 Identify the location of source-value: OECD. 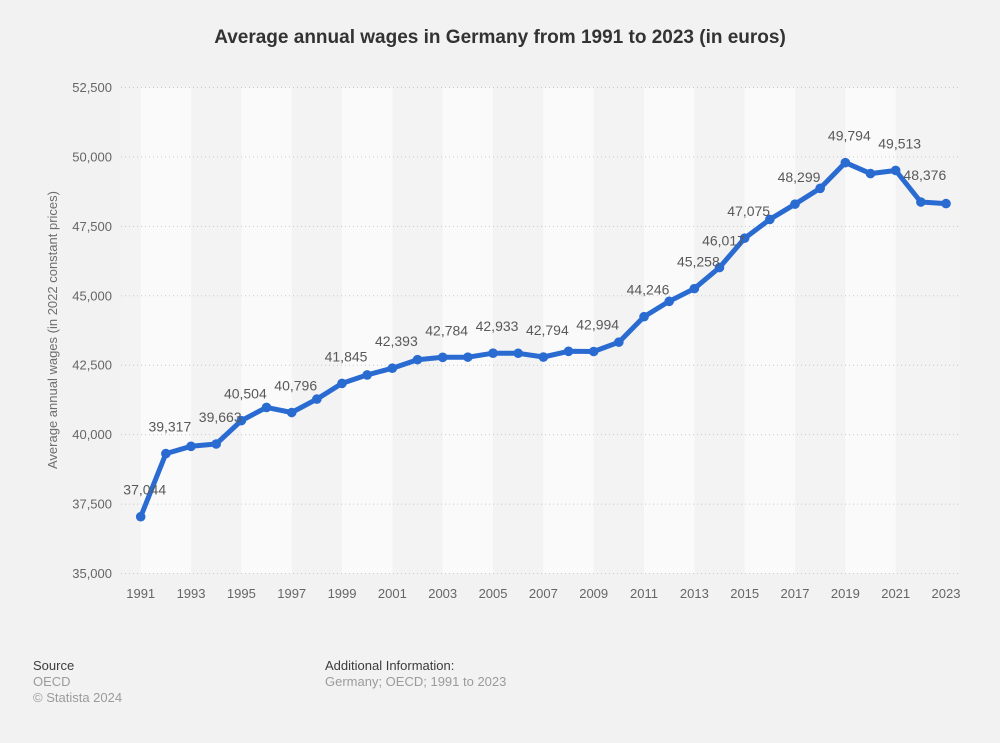
(52, 681).